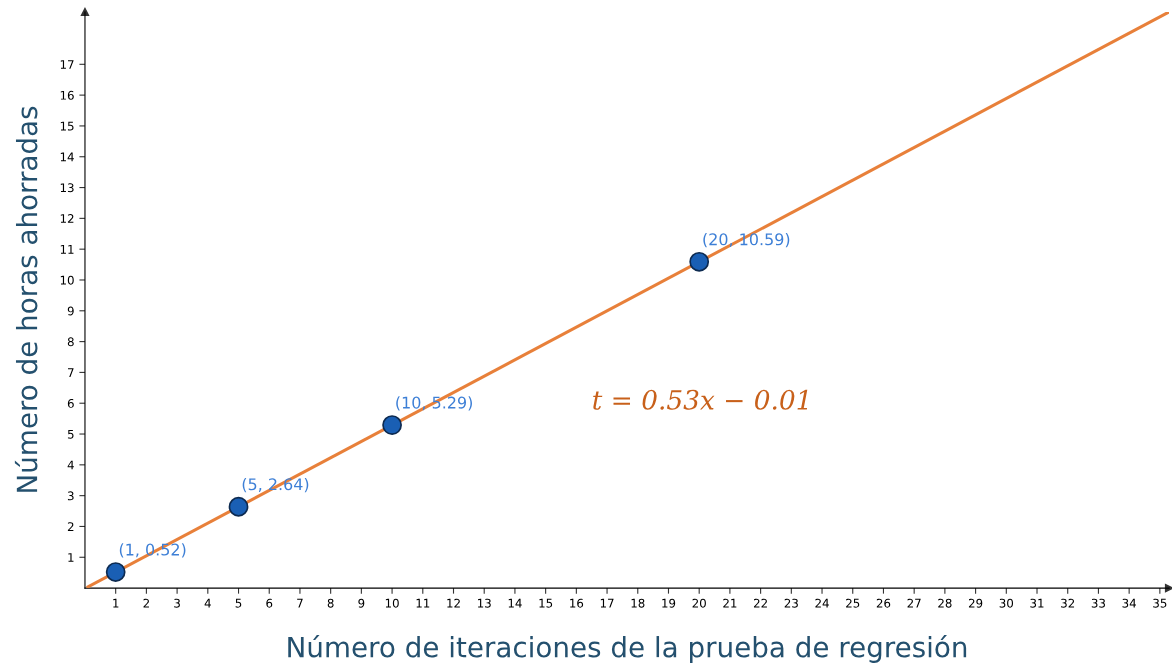  I want to click on x-tick-label: 14, so click(515, 603).